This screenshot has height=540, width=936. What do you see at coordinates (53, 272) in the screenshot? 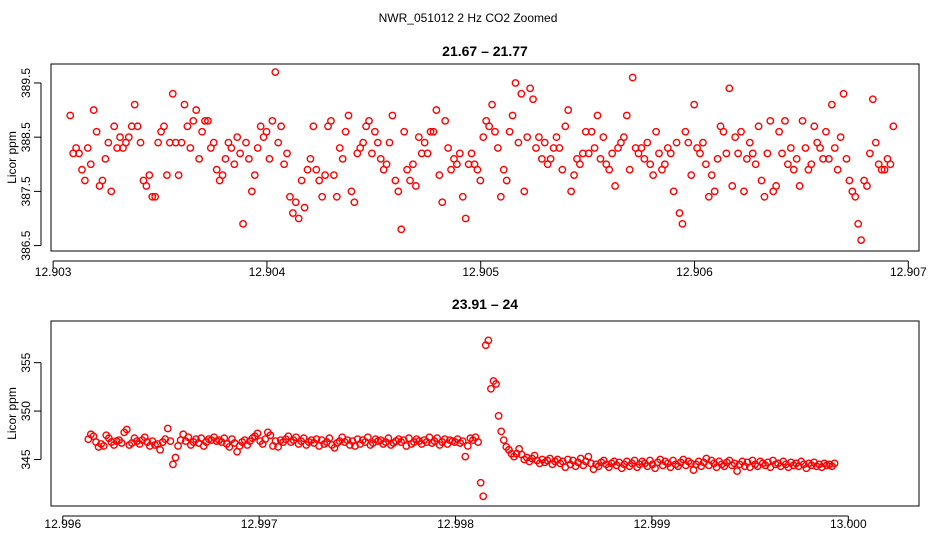
I see `x-tick-label: 12.903` at bounding box center [53, 272].